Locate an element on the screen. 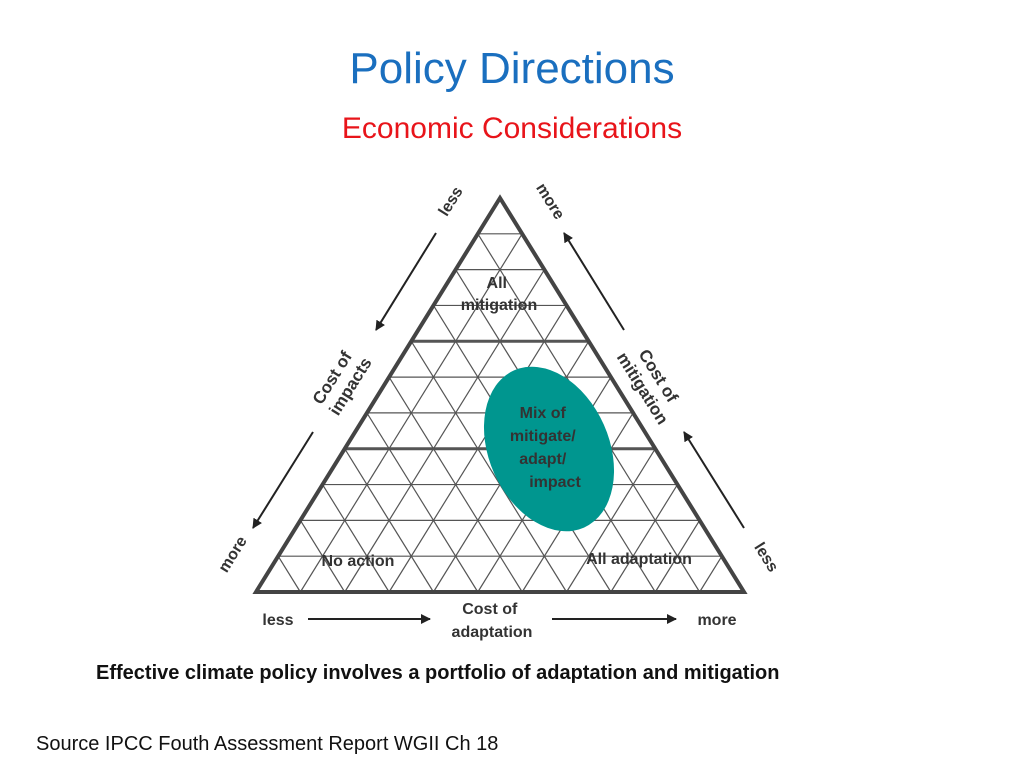 The width and height of the screenshot is (1024, 768). bottom-axis-right-end: more is located at coordinates (716, 620).